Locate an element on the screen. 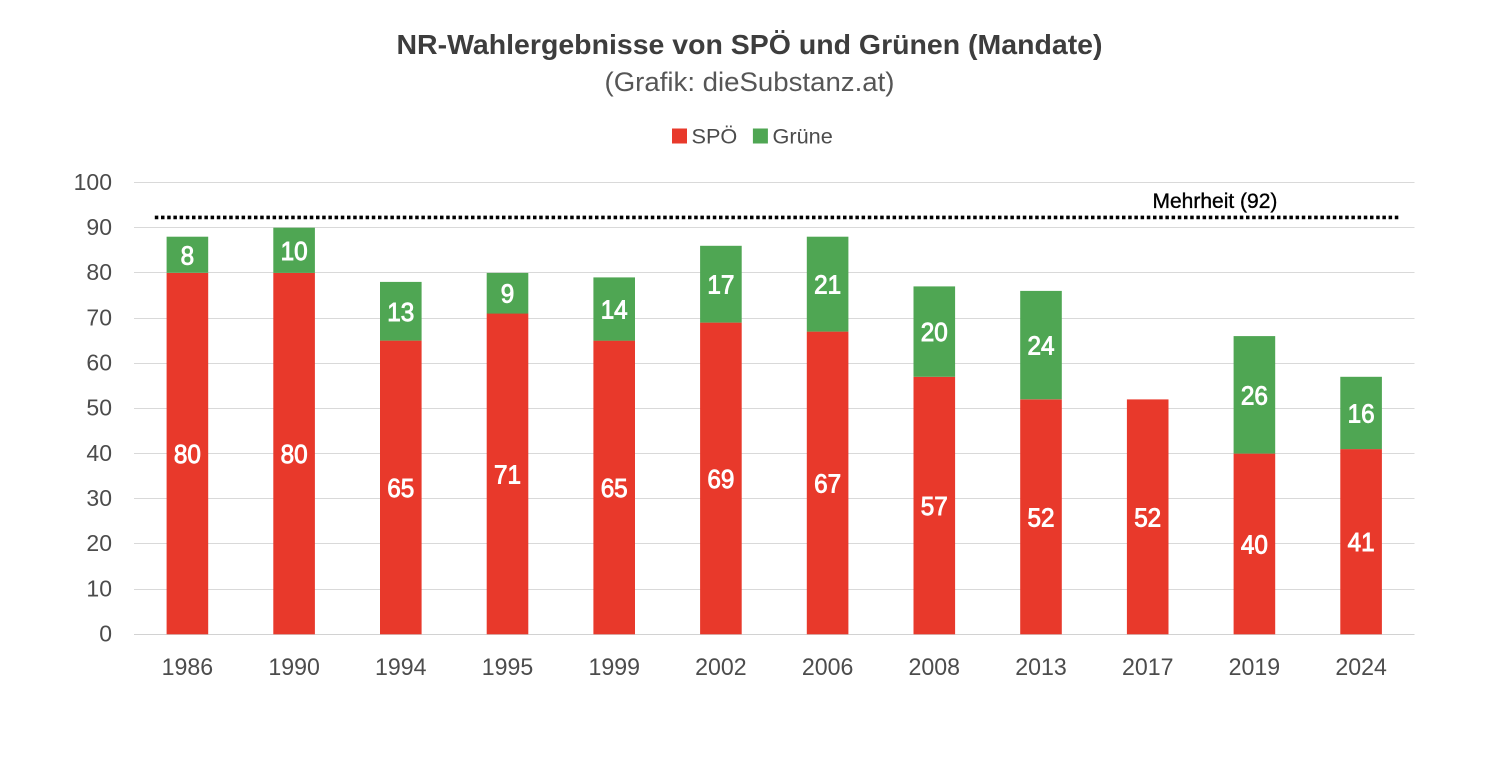 Image resolution: width=1500 pixels, height=758 pixels. svg-text: 60 is located at coordinates (99, 363).